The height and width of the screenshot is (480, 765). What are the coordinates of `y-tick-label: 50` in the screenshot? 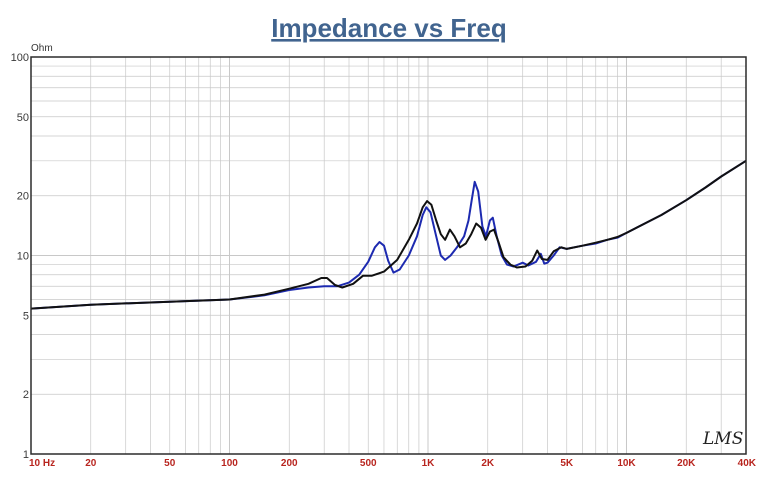 It's located at (23, 118).